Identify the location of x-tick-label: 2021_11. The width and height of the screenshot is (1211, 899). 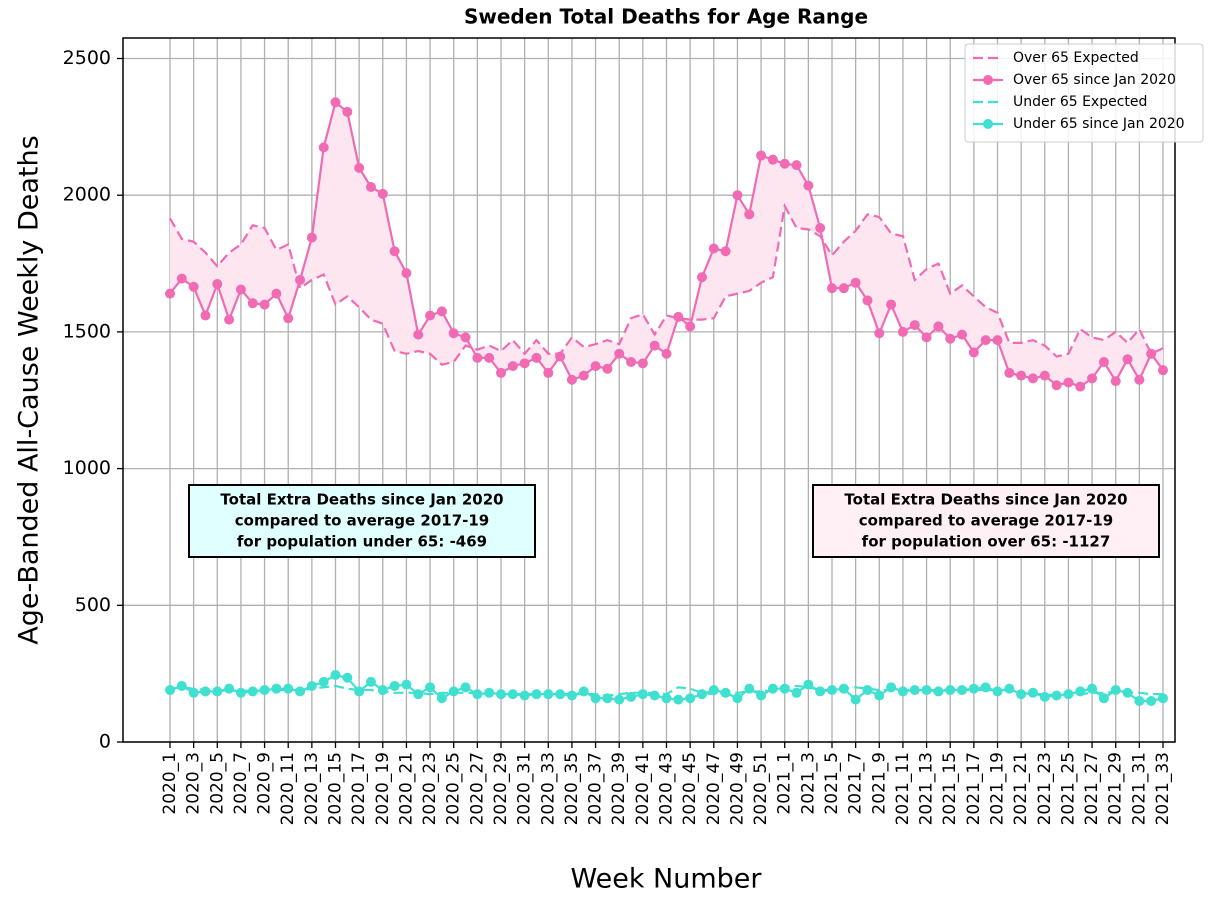
(903, 788).